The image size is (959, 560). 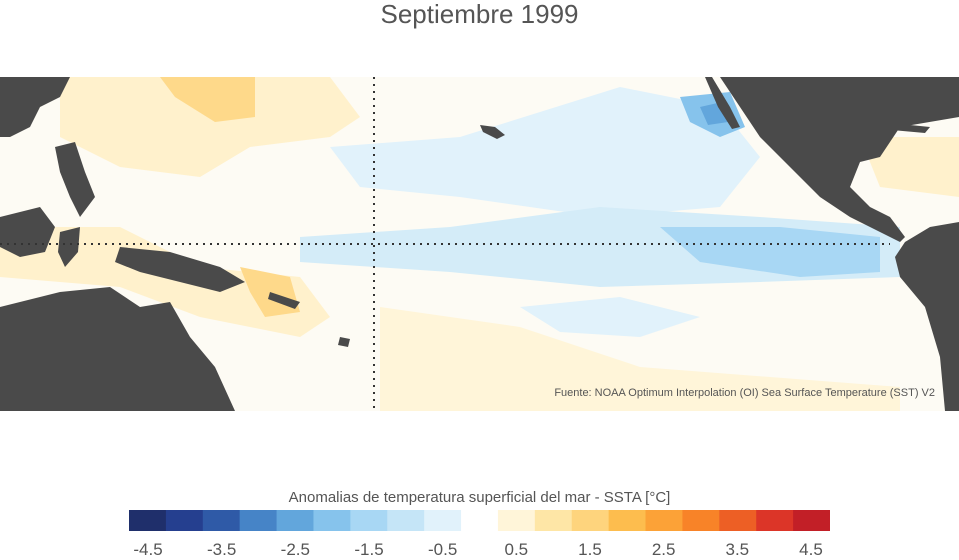 What do you see at coordinates (284, 300) in the screenshot?
I see `land-solomon` at bounding box center [284, 300].